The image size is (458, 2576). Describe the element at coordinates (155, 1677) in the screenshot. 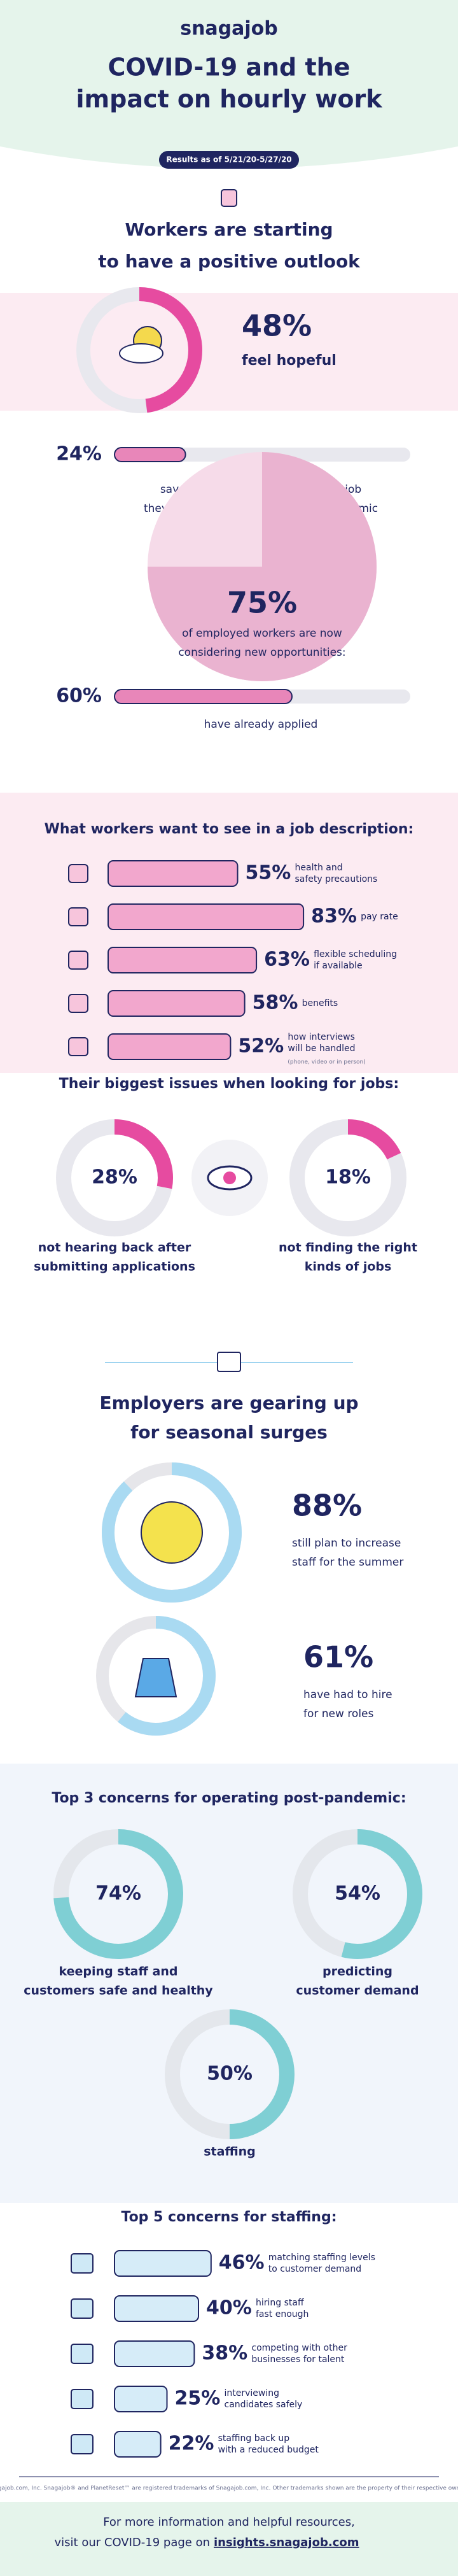

I see `apron-icon` at that location.